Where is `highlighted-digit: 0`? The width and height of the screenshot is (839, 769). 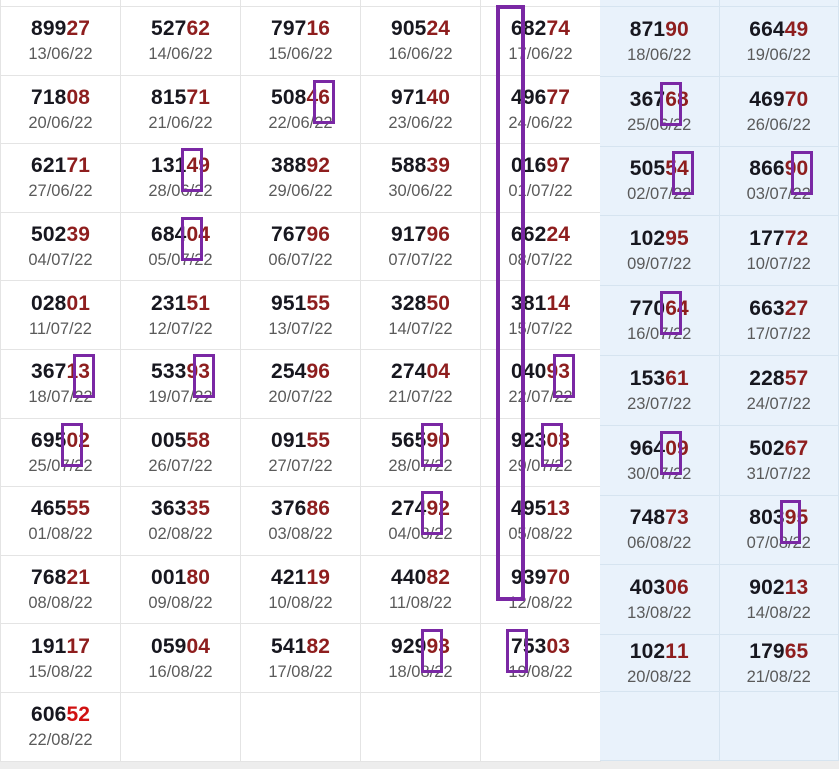
highlighted-digit: 0 is located at coordinates (192, 239).